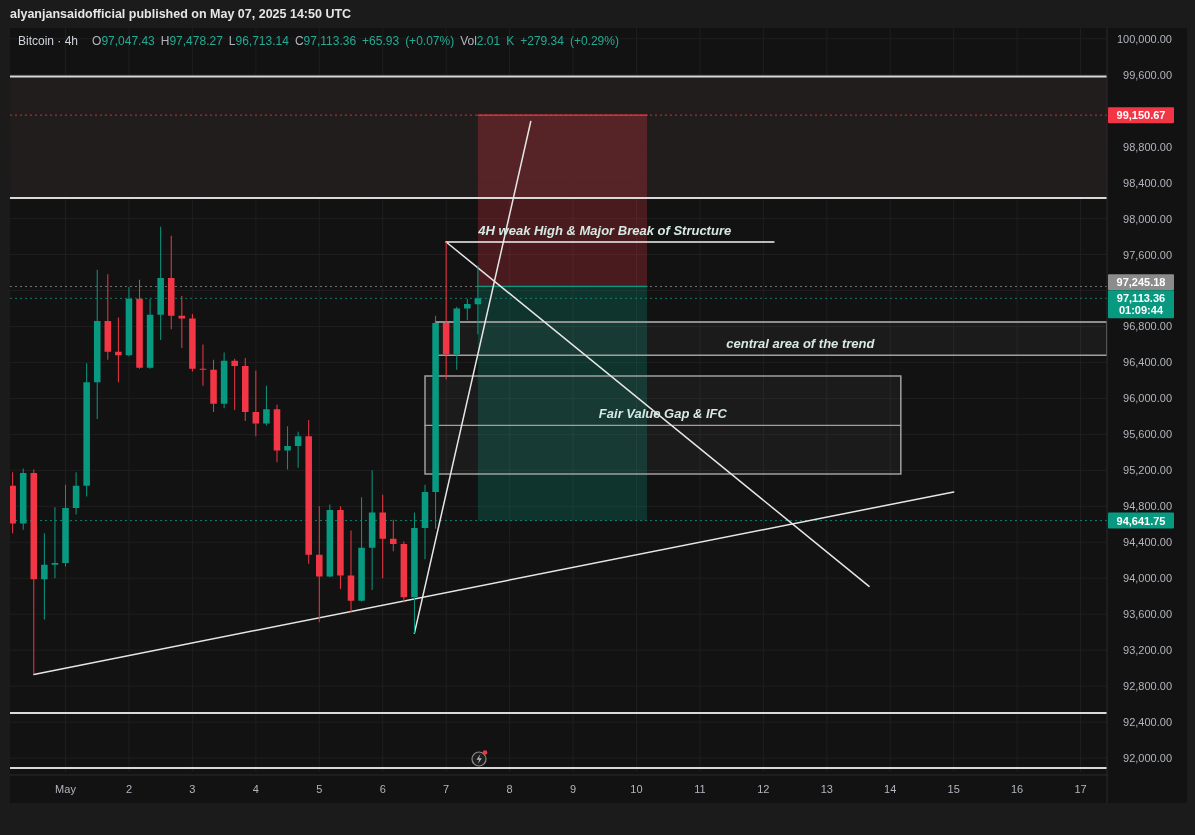 This screenshot has height=835, width=1195. Describe the element at coordinates (1147, 398) in the screenshot. I see `y-tick-label: 96,000.00` at that location.